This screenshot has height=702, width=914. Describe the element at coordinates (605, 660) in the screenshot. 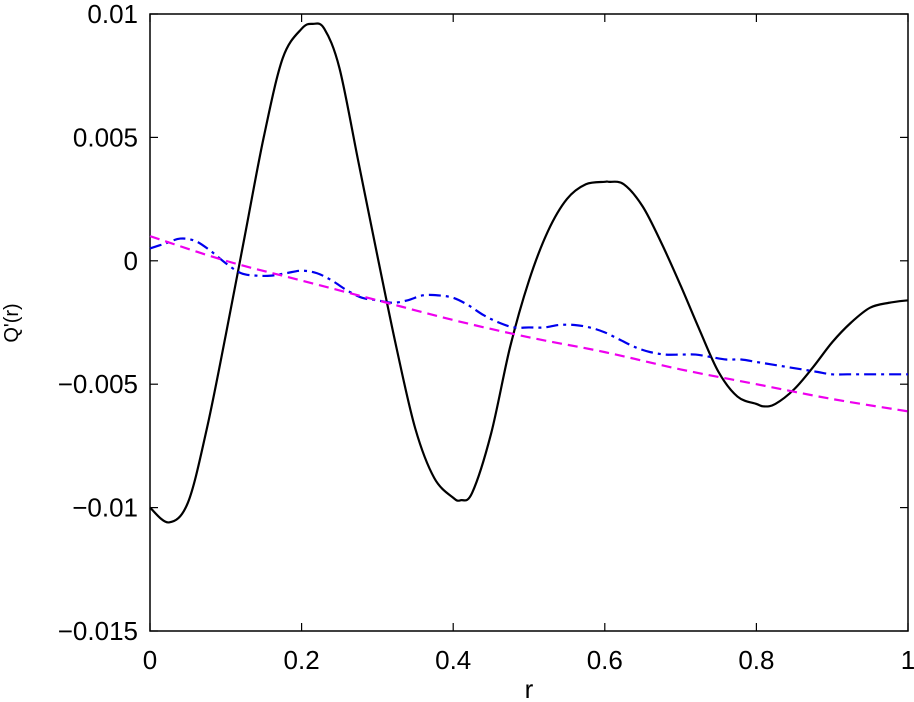

I see `x-tick-label: 0.6` at that location.